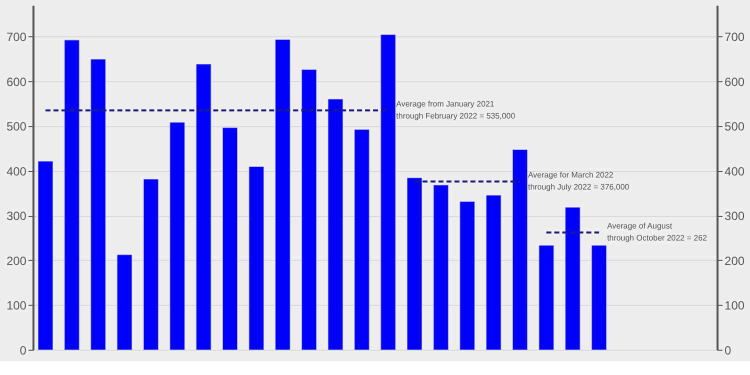 The width and height of the screenshot is (750, 375). I want to click on y-tick-label: 500, so click(16, 127).